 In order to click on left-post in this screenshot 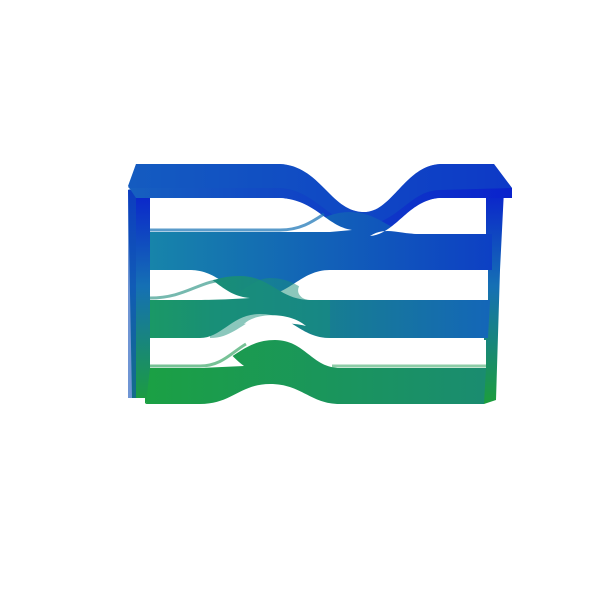, I will do `click(139, 293)`.